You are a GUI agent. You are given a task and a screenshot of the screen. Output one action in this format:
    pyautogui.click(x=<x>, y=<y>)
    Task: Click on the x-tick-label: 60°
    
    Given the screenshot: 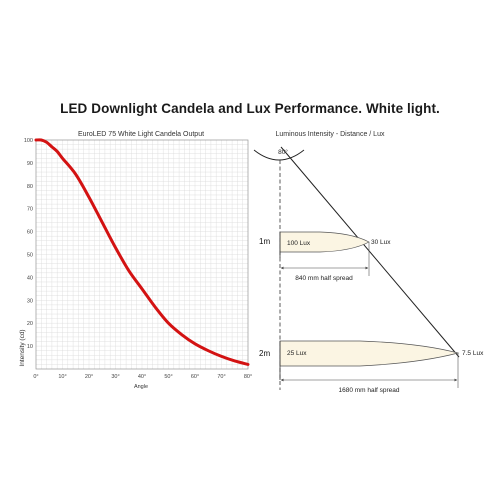 What is the action you would take?
    pyautogui.click(x=195, y=377)
    